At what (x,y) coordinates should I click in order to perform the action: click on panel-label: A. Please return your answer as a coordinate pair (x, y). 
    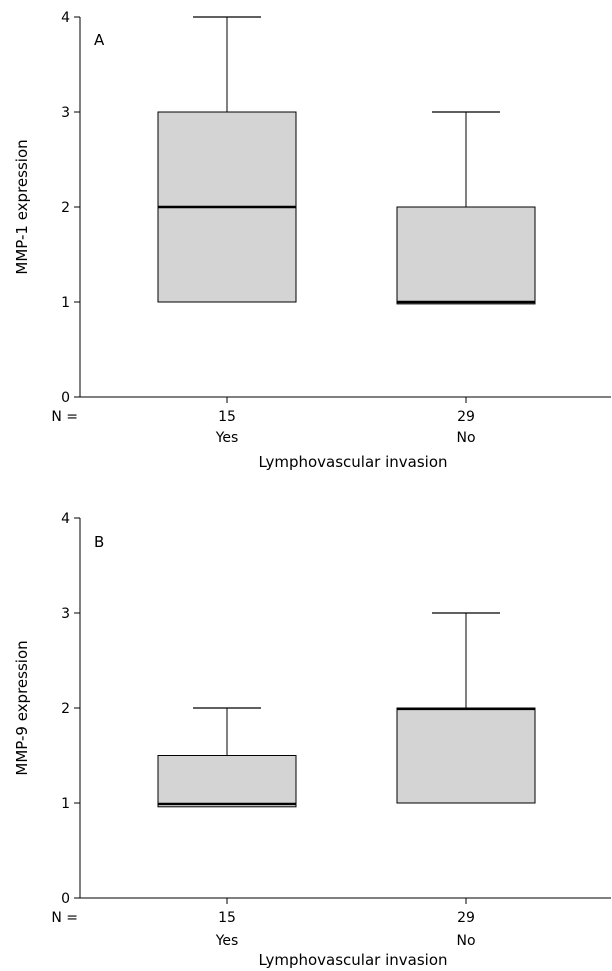
    Looking at the image, I should click on (99, 40).